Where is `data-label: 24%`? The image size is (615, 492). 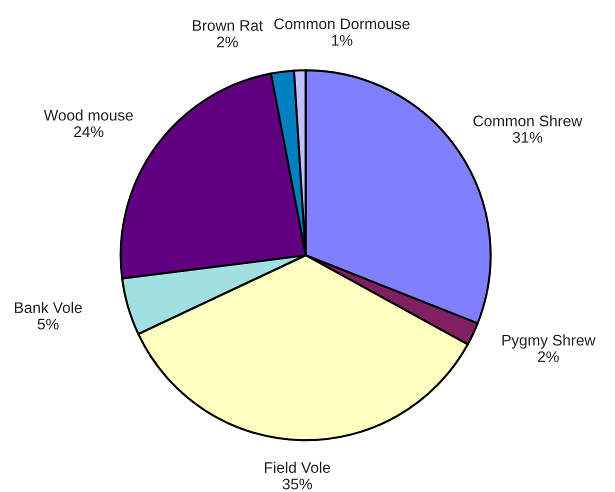 data-label: 24% is located at coordinates (89, 132).